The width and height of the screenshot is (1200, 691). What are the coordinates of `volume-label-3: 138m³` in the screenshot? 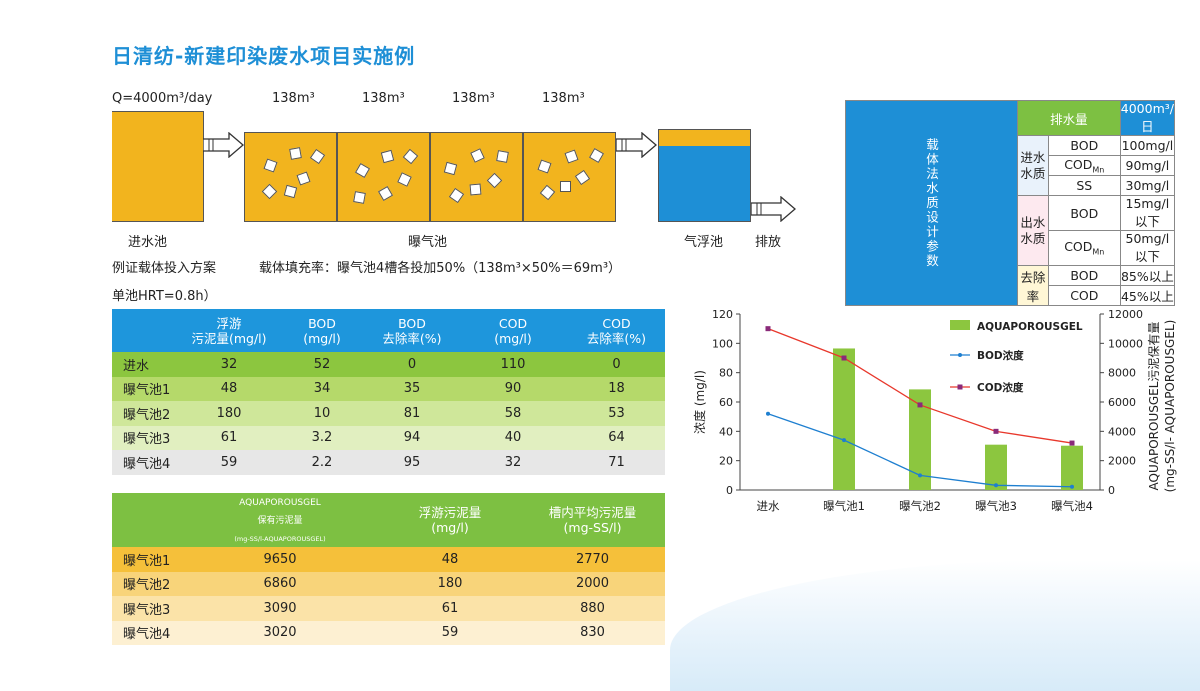 It's located at (473, 98).